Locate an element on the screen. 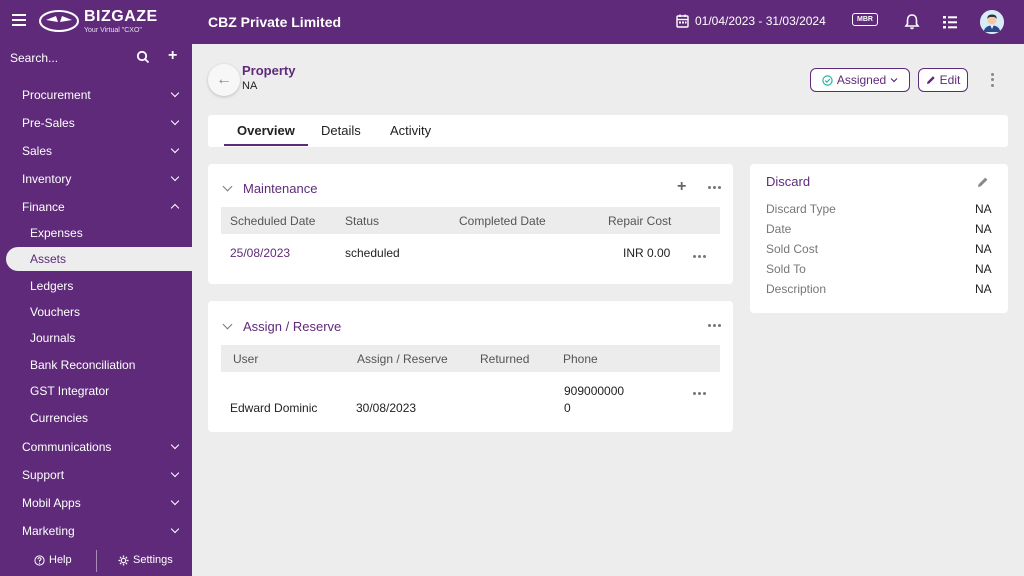 This screenshot has height=576, width=1024. sidebar-item-support: Support is located at coordinates (96, 475).